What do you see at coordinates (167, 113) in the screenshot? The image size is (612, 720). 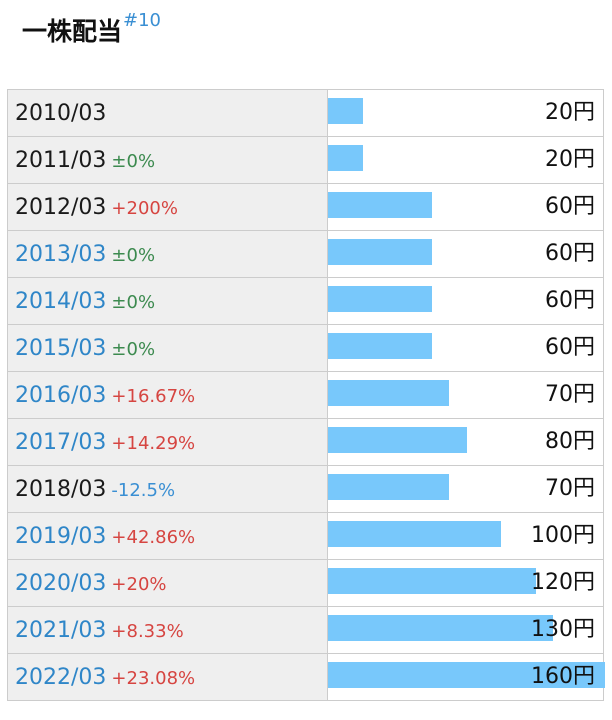 I see `year-cell: 2010/03` at bounding box center [167, 113].